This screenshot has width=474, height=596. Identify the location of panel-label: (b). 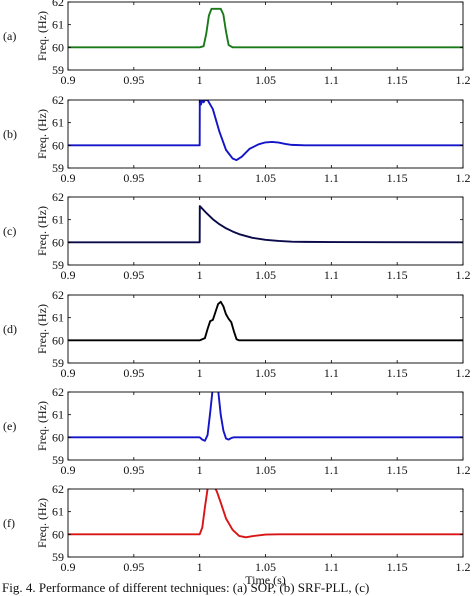
(10, 134).